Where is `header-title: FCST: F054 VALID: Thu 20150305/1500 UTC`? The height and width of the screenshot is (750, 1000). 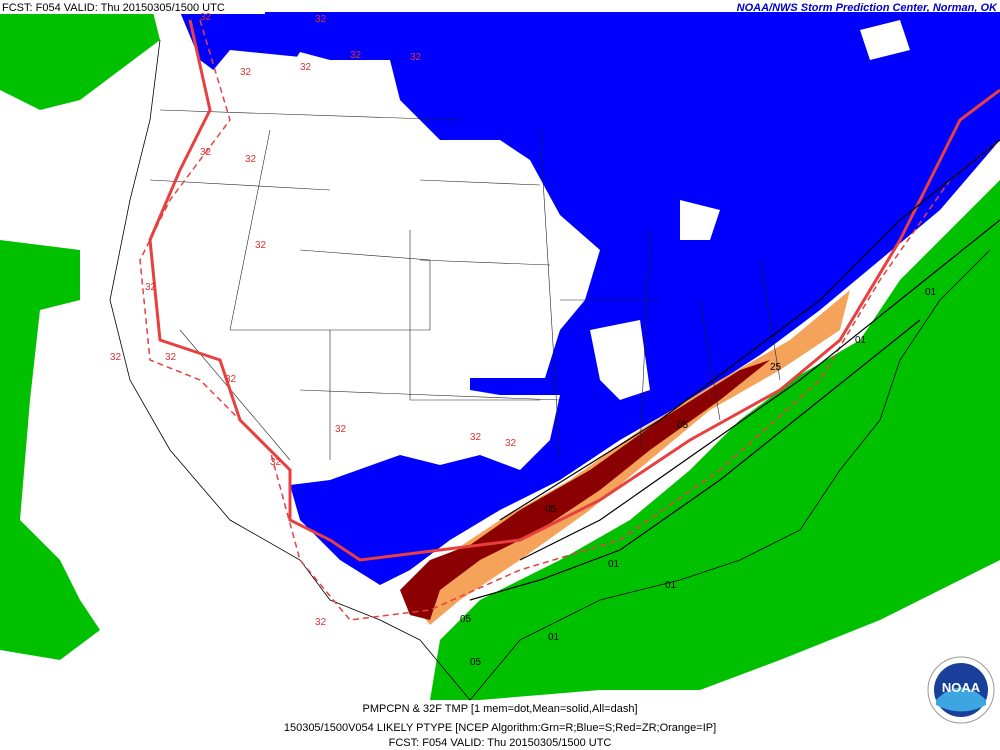 header-title: FCST: F054 VALID: Thu 20150305/1500 UTC is located at coordinates (113, 8).